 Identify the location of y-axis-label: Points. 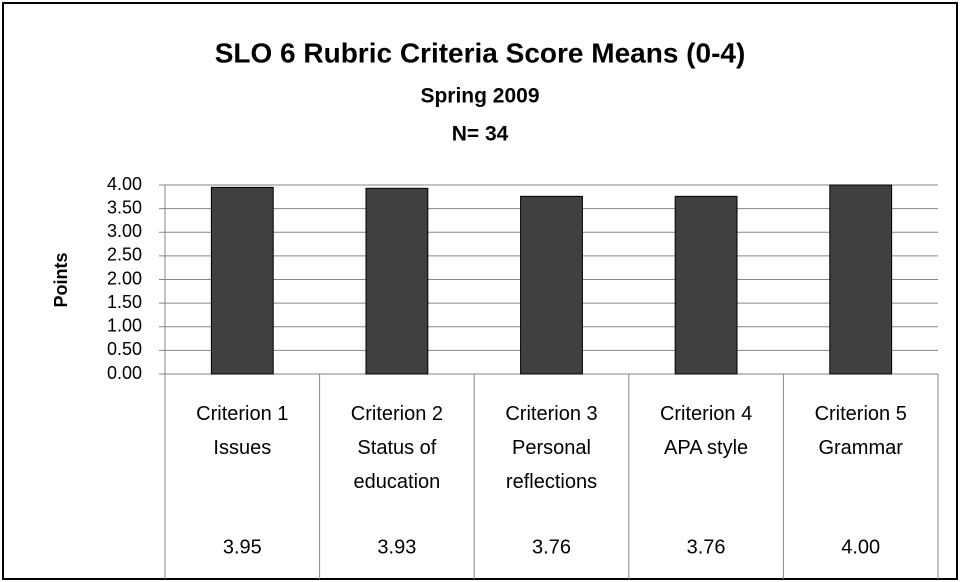
(61, 279).